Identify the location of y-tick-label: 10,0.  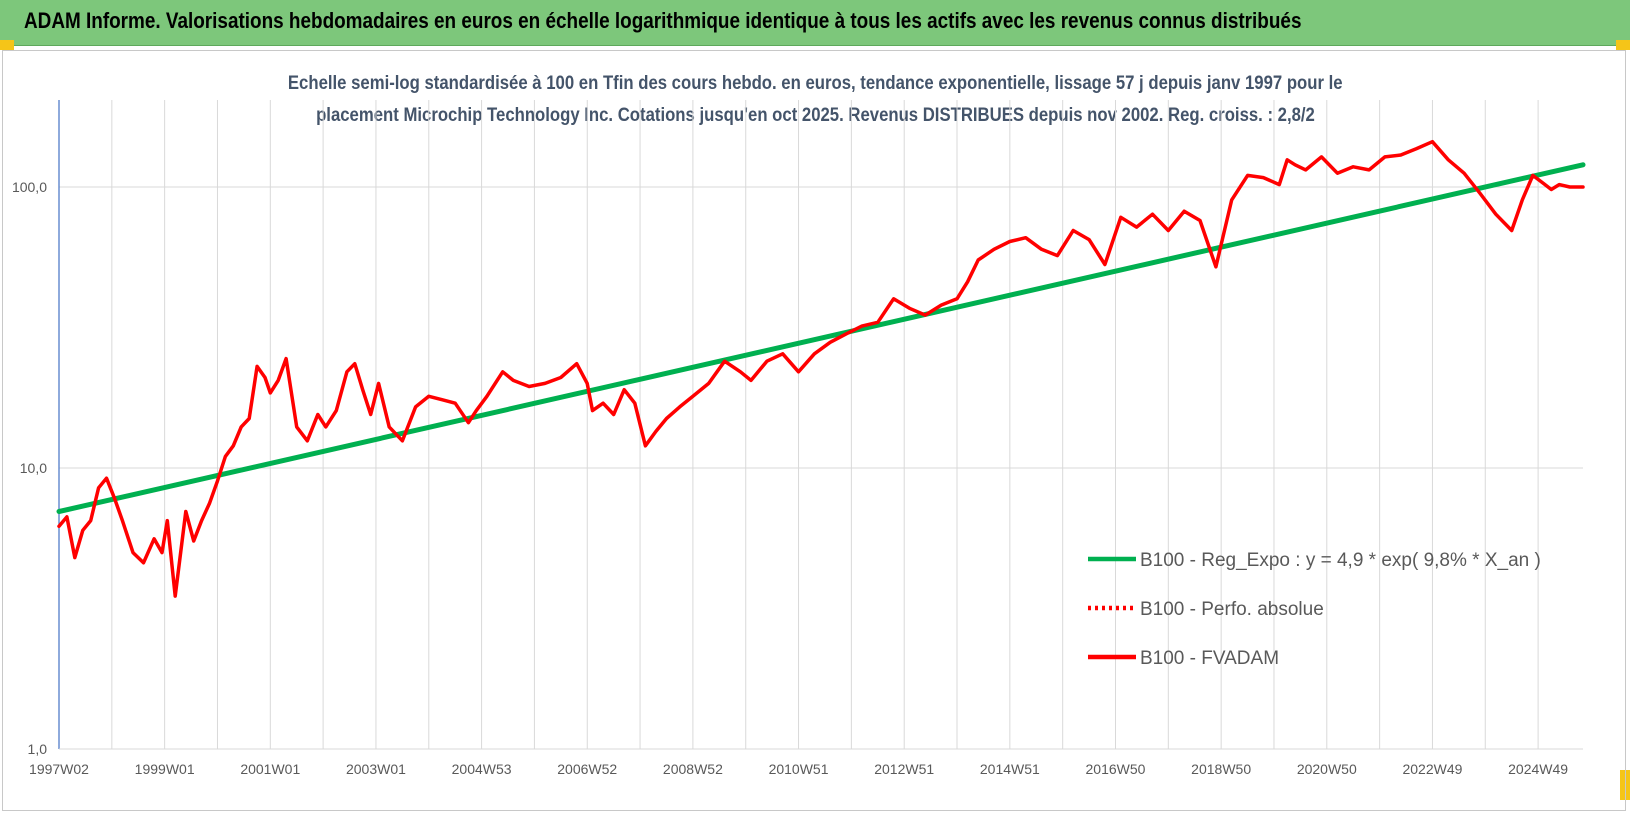
(33, 468).